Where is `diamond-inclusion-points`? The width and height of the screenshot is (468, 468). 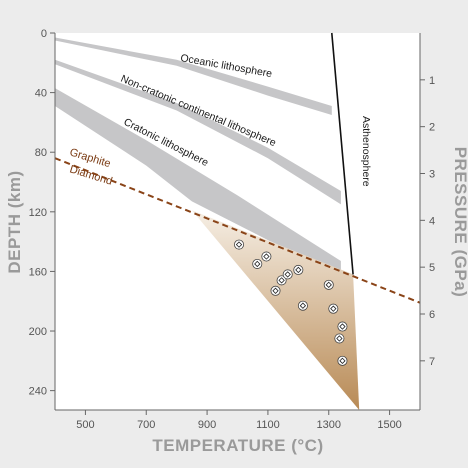
diamond-inclusion-points is located at coordinates (291, 302).